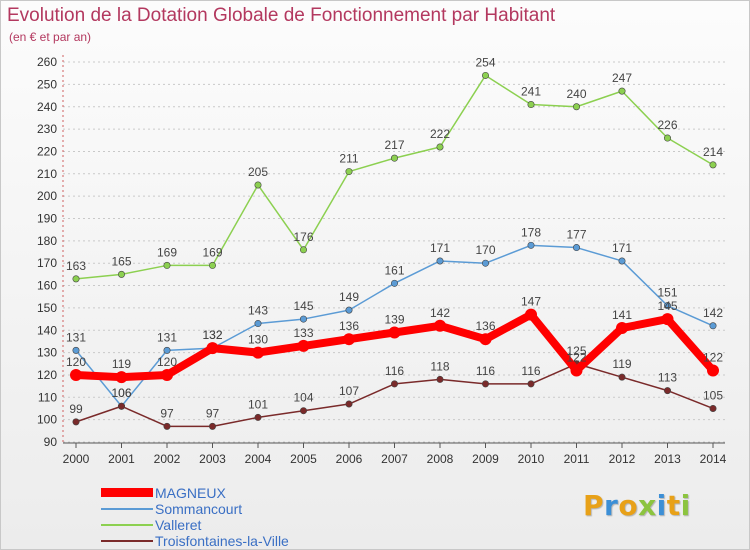  I want to click on y-tick-label: 220, so click(47, 151).